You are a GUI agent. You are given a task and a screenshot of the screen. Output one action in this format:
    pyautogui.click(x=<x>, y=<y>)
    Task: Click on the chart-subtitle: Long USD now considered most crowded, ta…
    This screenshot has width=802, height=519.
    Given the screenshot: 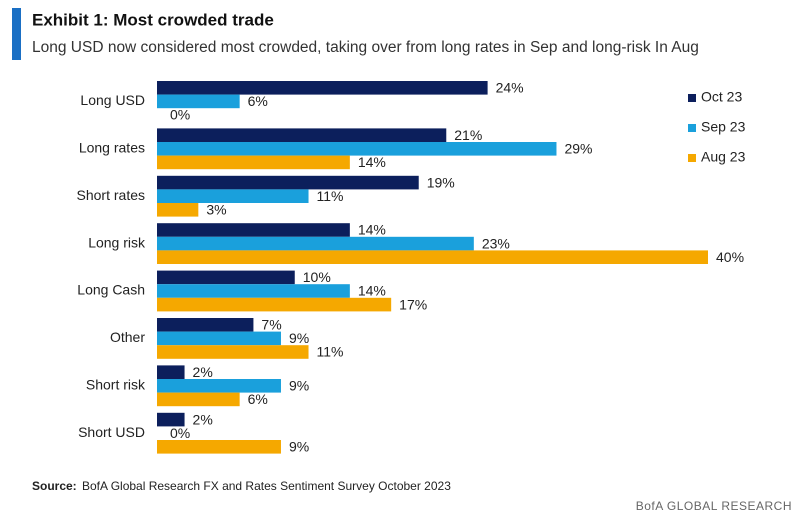 What is the action you would take?
    pyautogui.click(x=365, y=47)
    